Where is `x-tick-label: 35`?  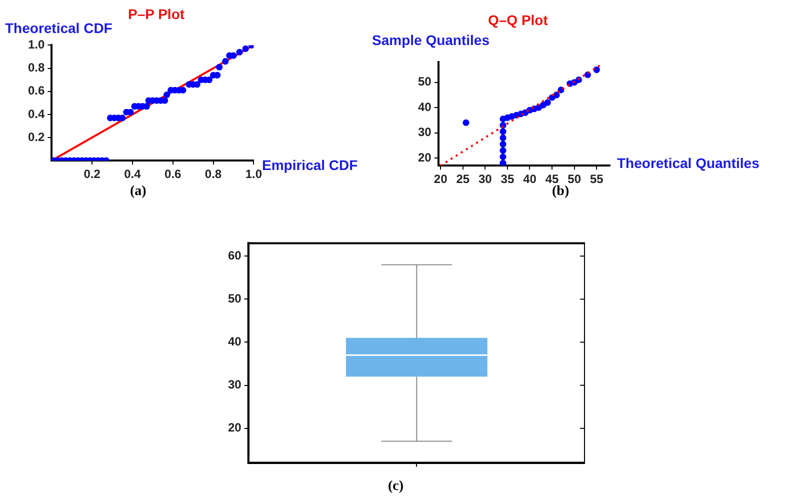 x-tick-label: 35 is located at coordinates (507, 179).